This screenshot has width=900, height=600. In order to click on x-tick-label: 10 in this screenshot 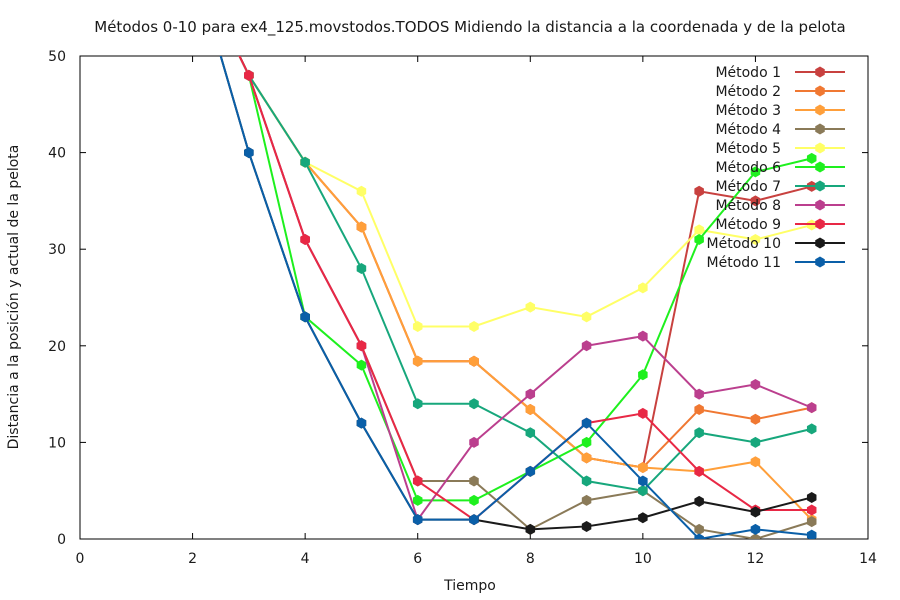, I will do `click(643, 559)`.